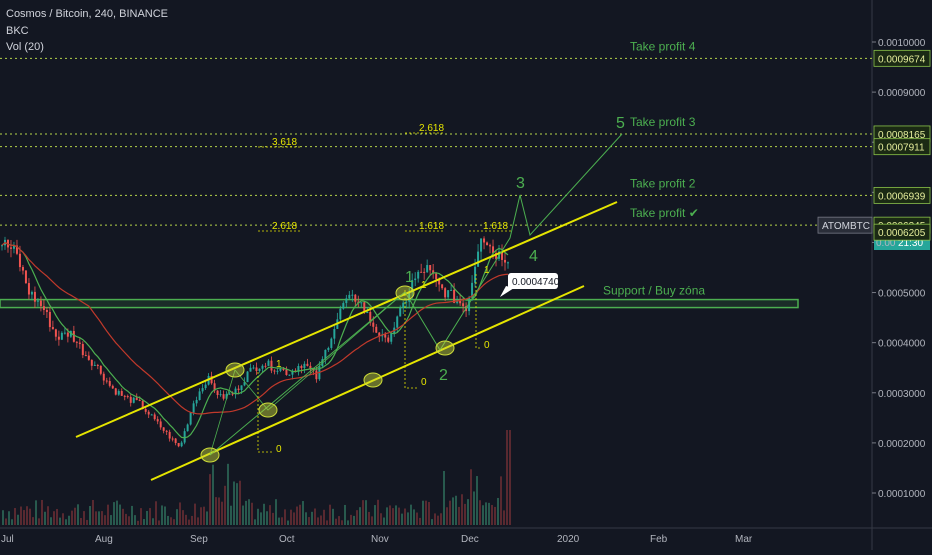 Image resolution: width=932 pixels, height=555 pixels. What do you see at coordinates (268, 410) in the screenshot?
I see `pivot-circle` at bounding box center [268, 410].